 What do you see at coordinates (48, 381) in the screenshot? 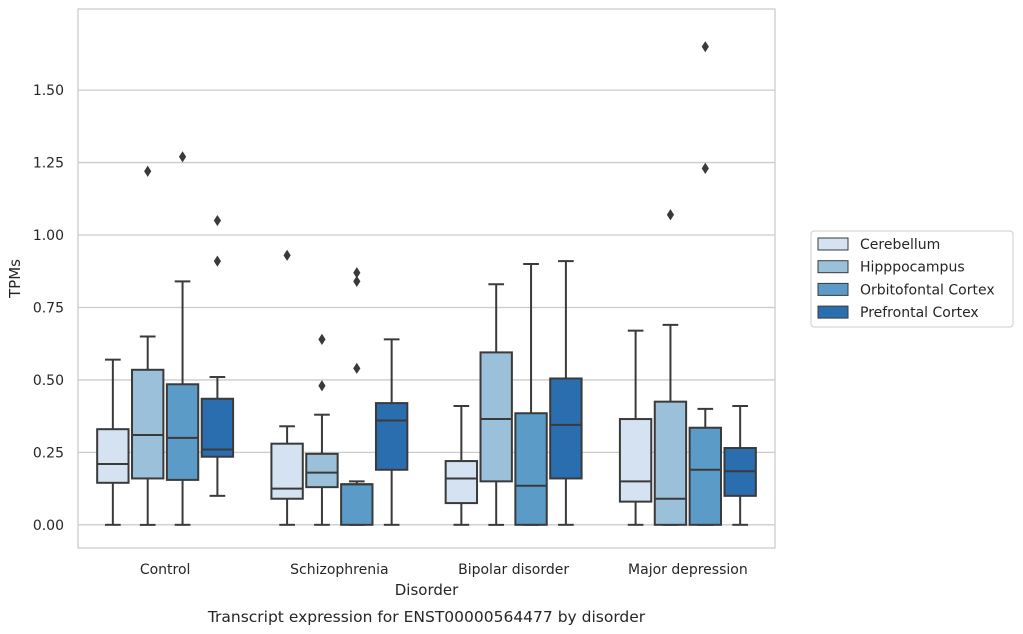
I see `y-tick-label: 0.50` at bounding box center [48, 381].